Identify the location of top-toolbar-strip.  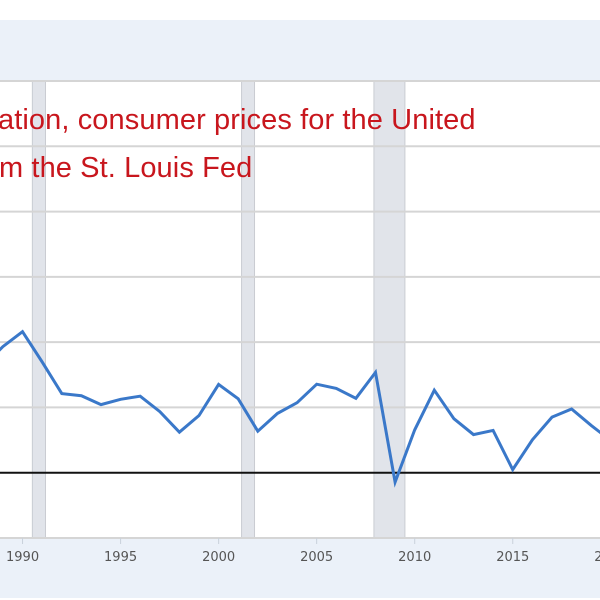
(300, 10).